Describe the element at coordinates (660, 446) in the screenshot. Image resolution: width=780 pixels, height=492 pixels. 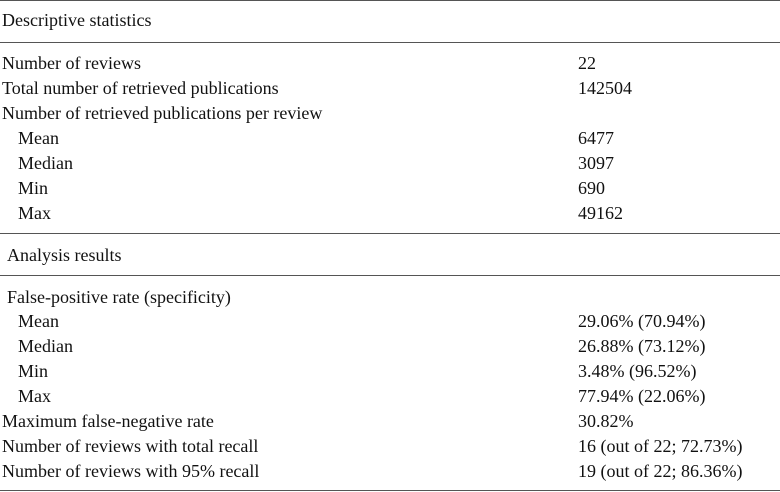
I see `row-value: 16 (out of 22; 72.73%)` at that location.